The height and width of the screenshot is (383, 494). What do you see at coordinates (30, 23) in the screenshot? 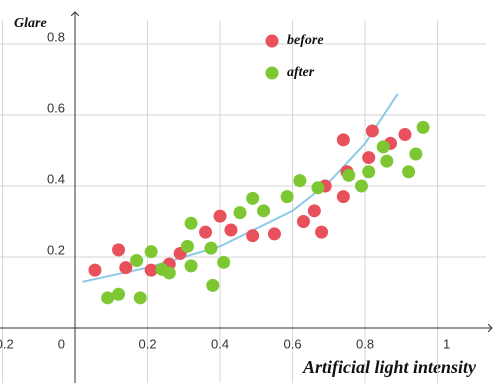
I see `y-axis-label: Glare` at bounding box center [30, 23].